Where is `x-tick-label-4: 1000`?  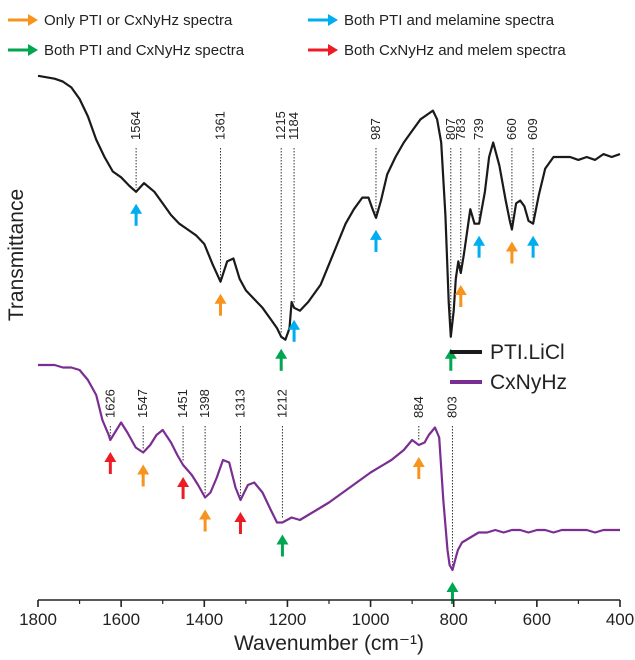 x-tick-label-4: 1000 is located at coordinates (371, 619).